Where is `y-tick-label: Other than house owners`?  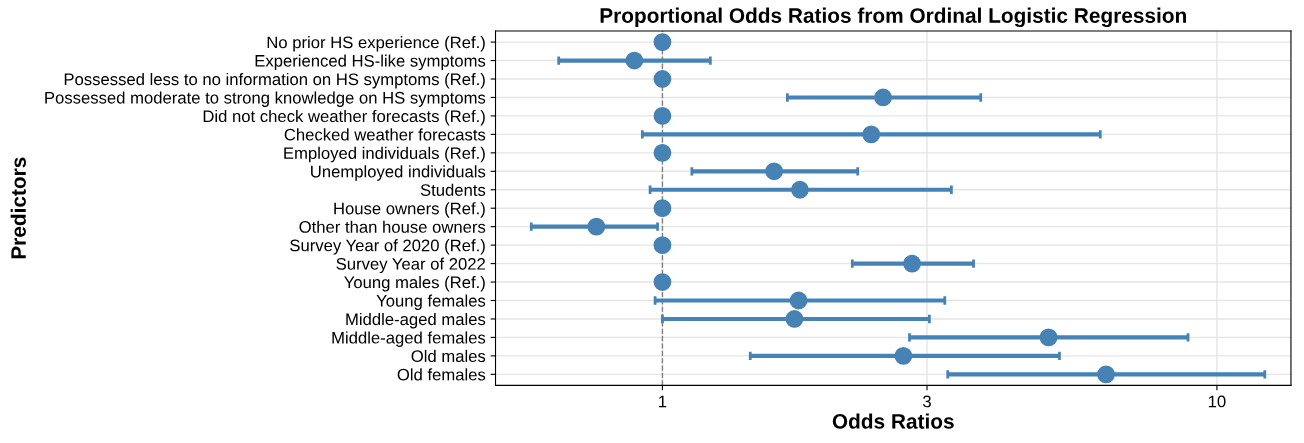 y-tick-label: Other than house owners is located at coordinates (392, 226).